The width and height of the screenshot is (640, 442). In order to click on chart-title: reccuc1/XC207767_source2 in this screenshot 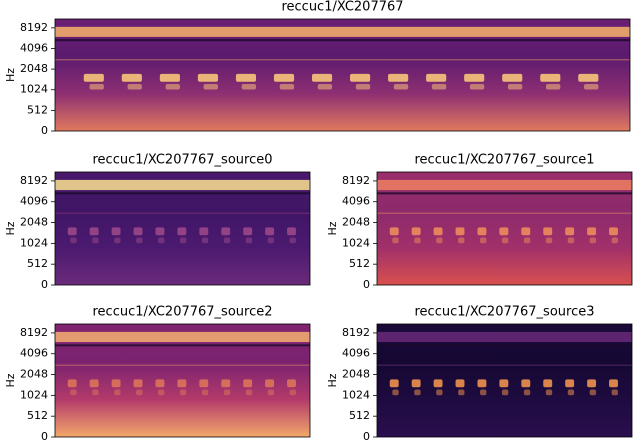, I will do `click(183, 312)`.